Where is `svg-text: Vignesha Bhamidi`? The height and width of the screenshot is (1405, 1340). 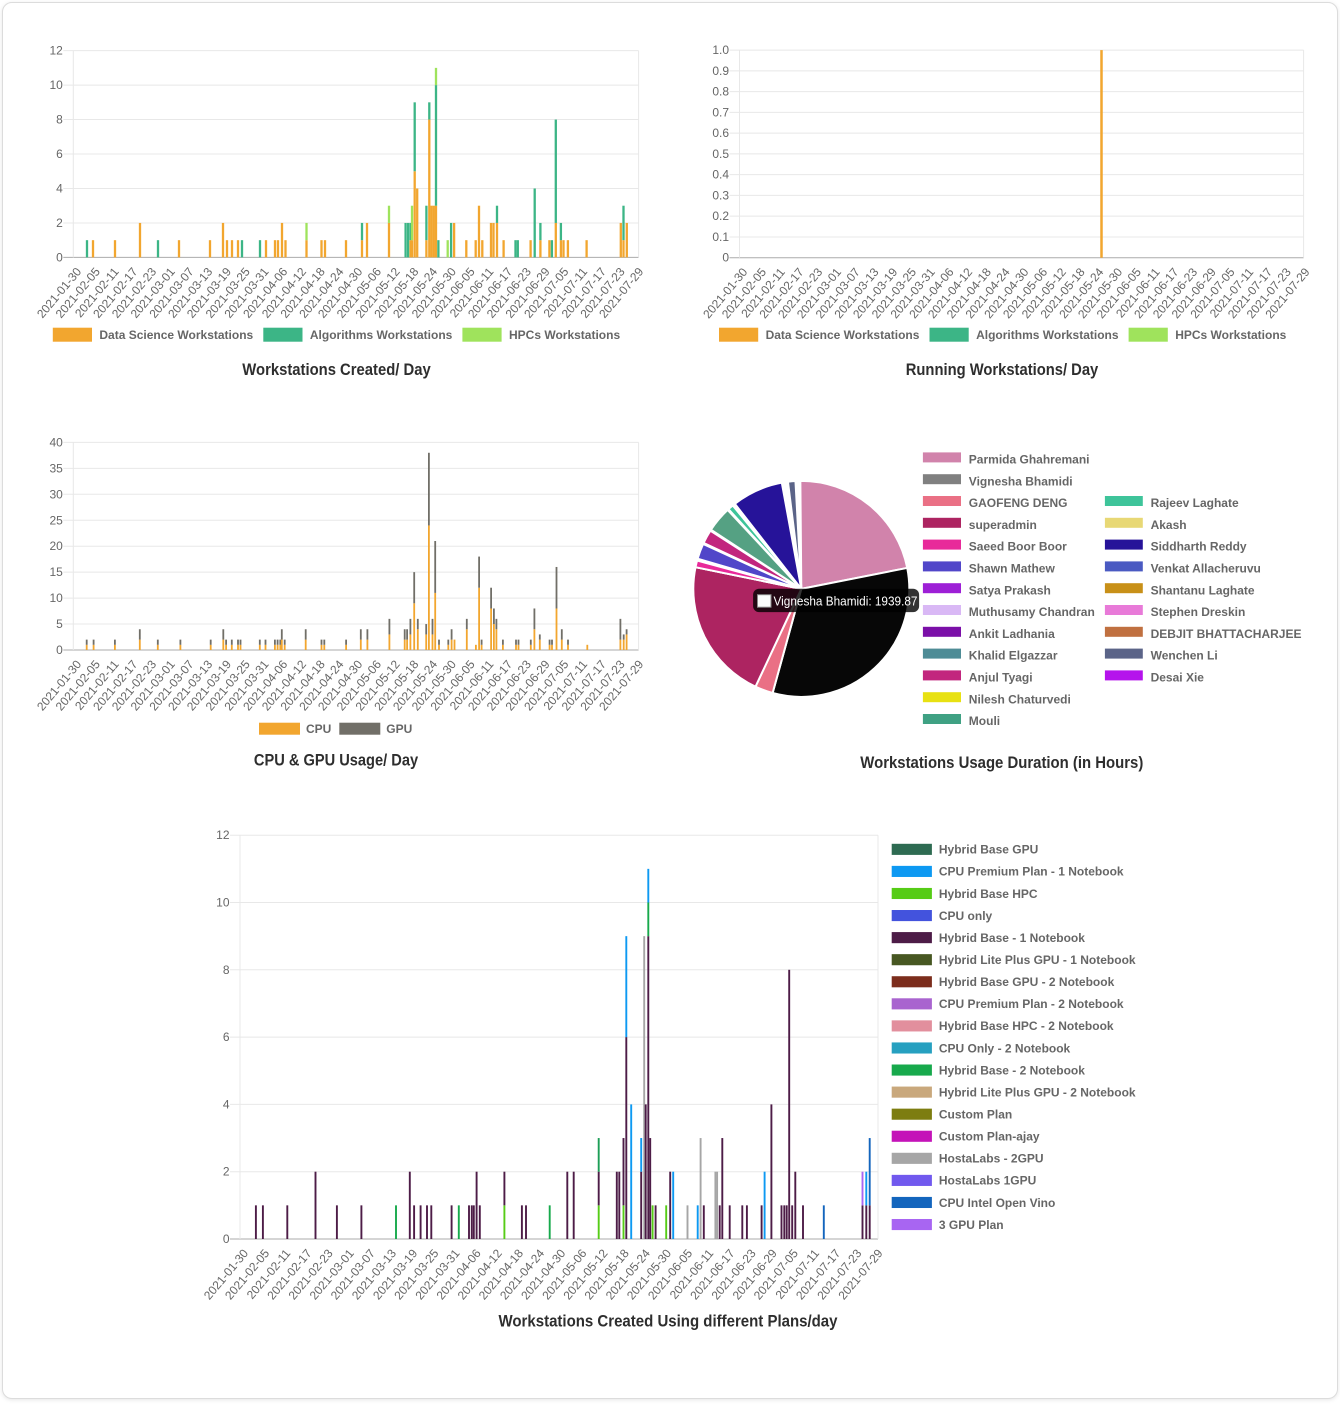
svg-text: Vignesha Bhamidi is located at coordinates (1021, 481).